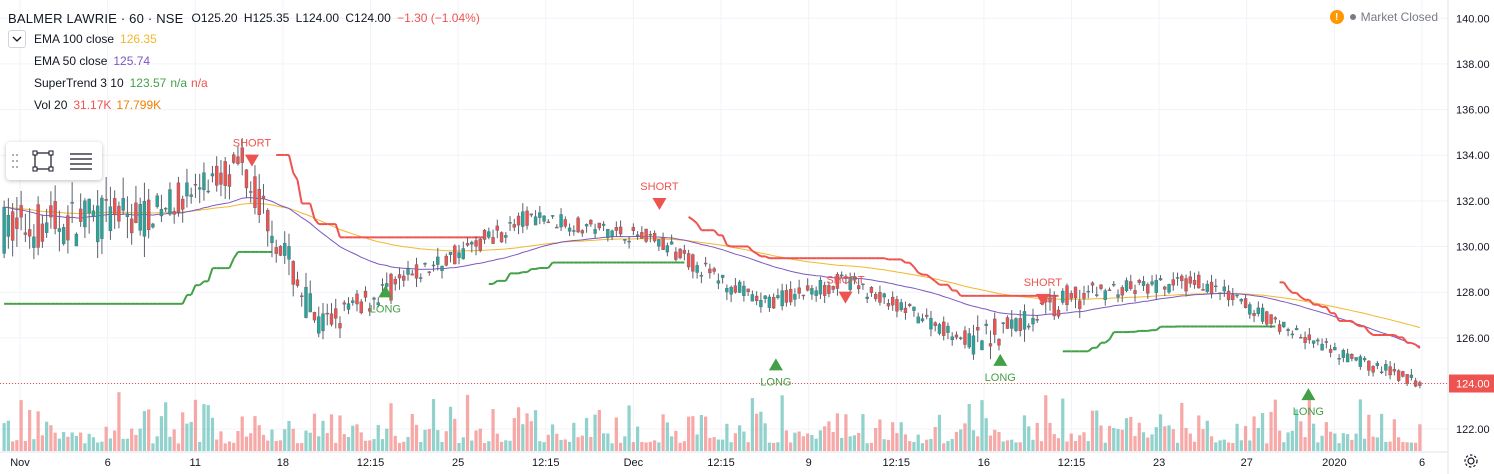 The image size is (1494, 474). I want to click on indicator-ema50: EMA 50 close 125.74, so click(245, 61).